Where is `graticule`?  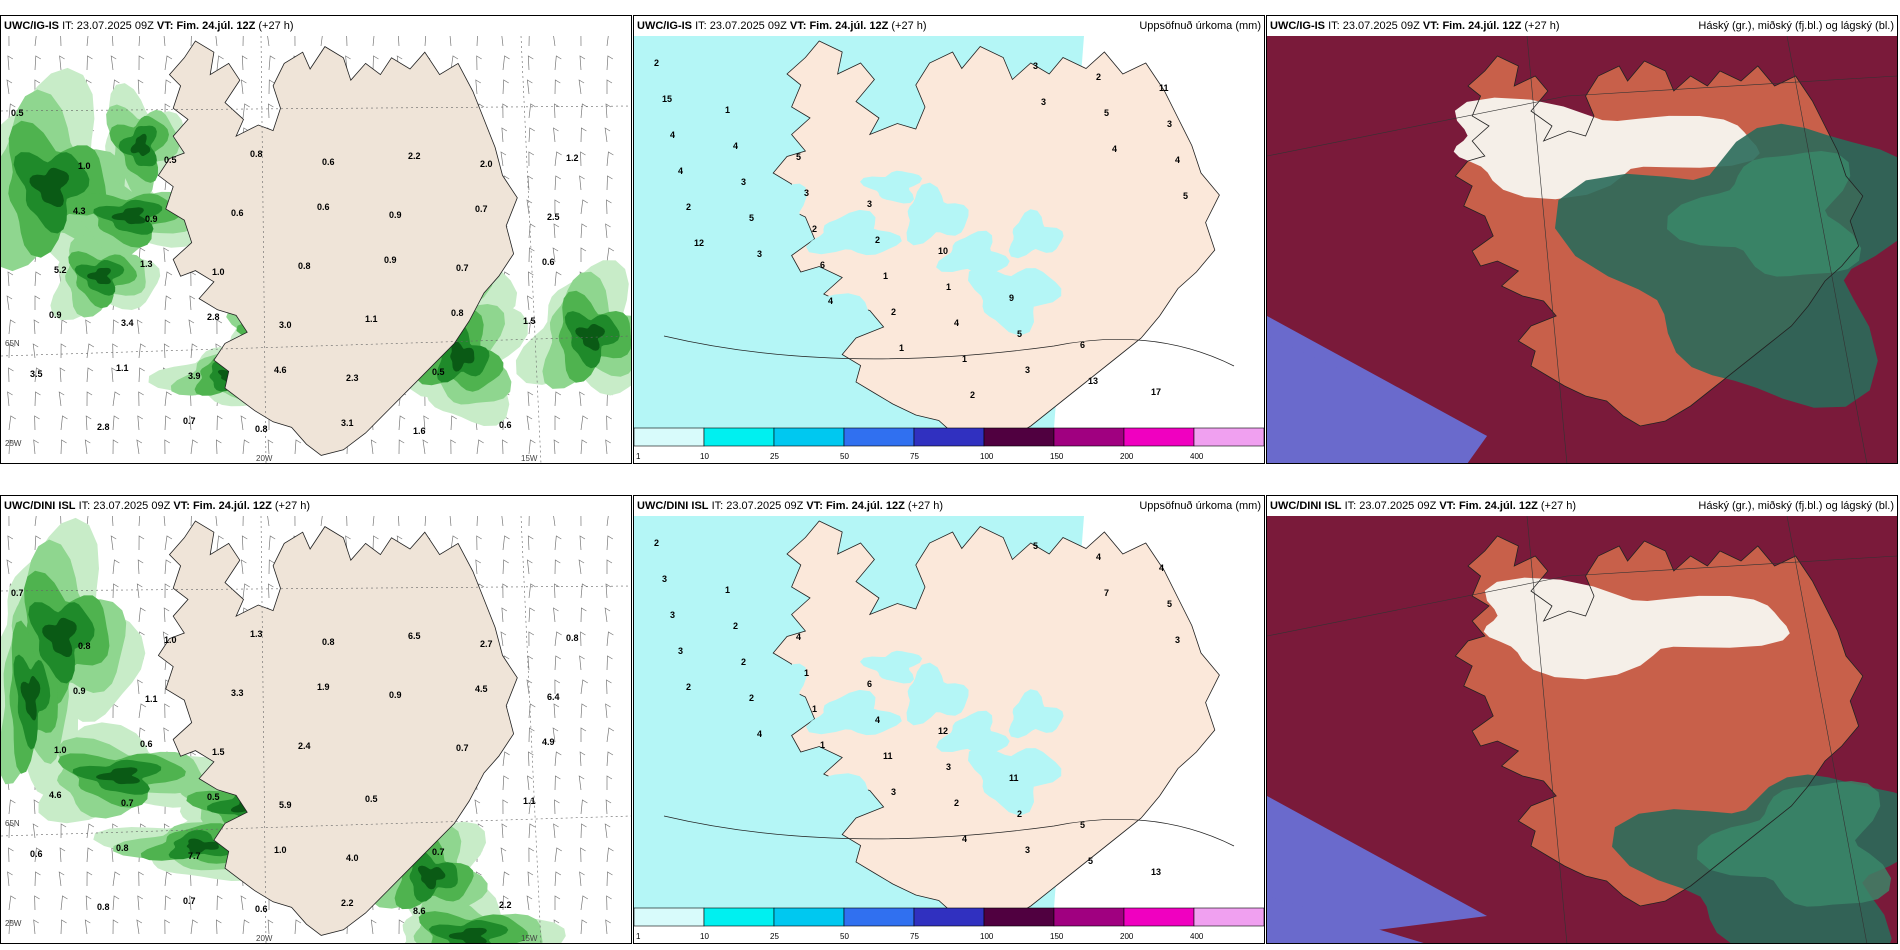
graticule is located at coordinates (316, 729).